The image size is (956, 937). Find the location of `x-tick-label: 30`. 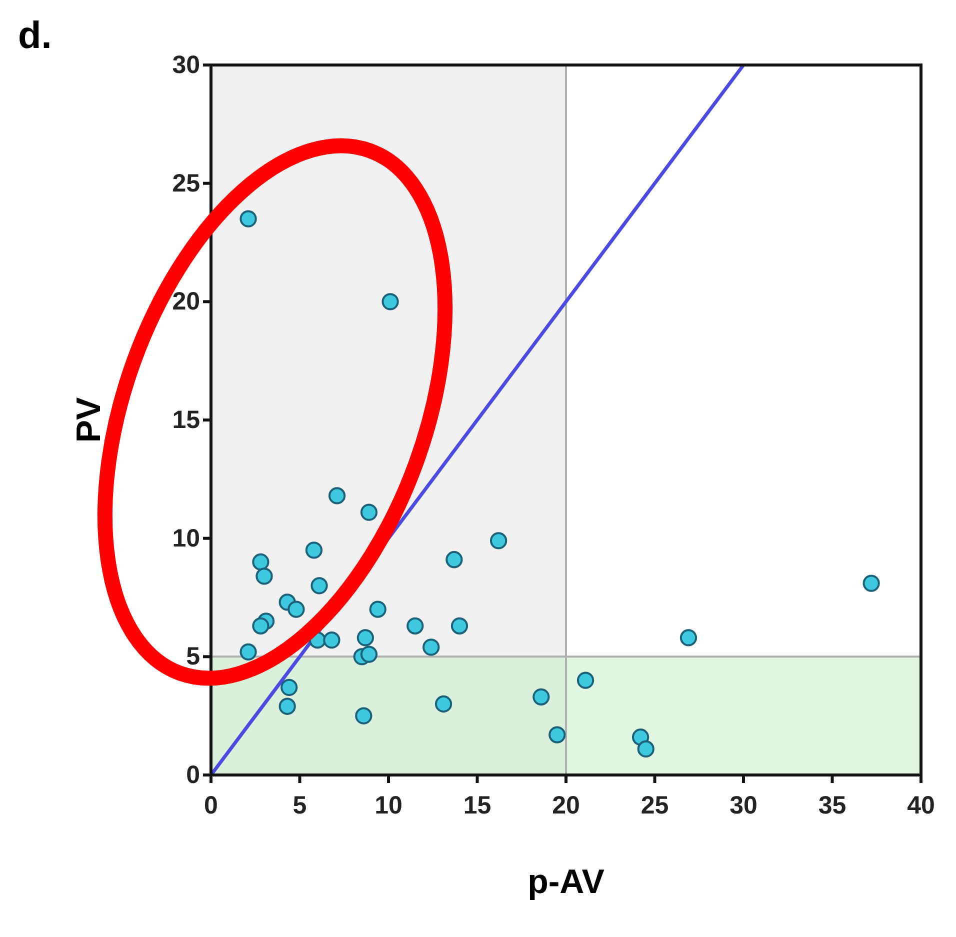

x-tick-label: 30 is located at coordinates (744, 806).